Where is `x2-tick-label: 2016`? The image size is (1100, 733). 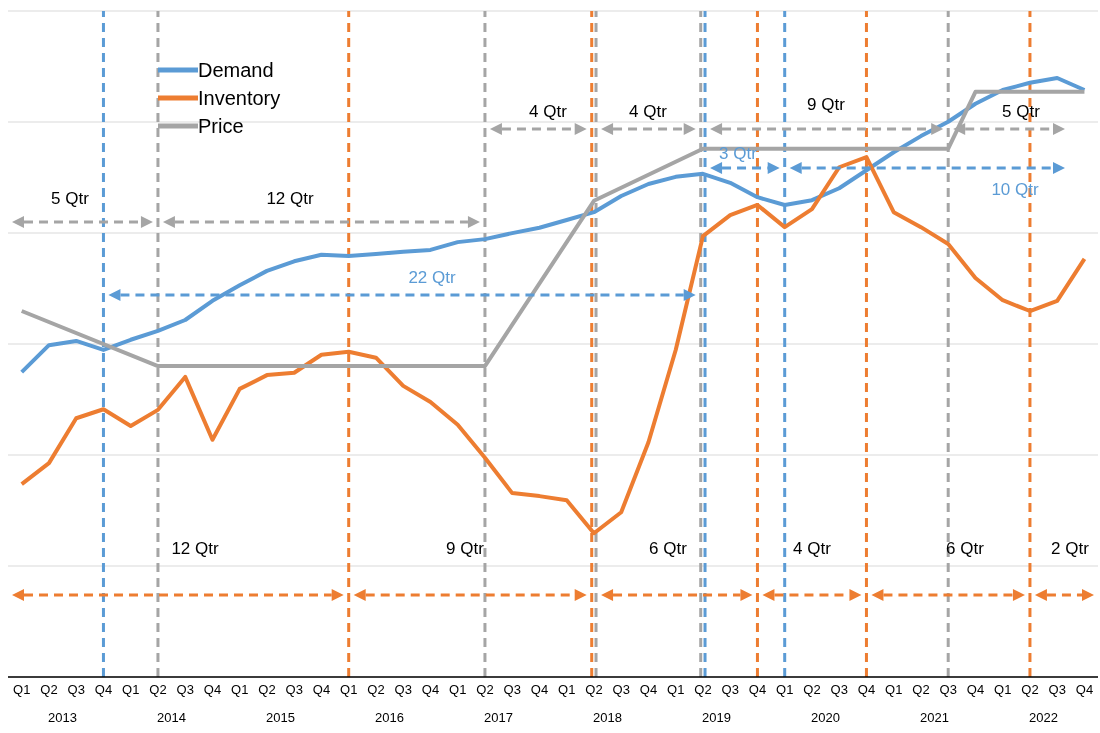 x2-tick-label: 2016 is located at coordinates (389, 718).